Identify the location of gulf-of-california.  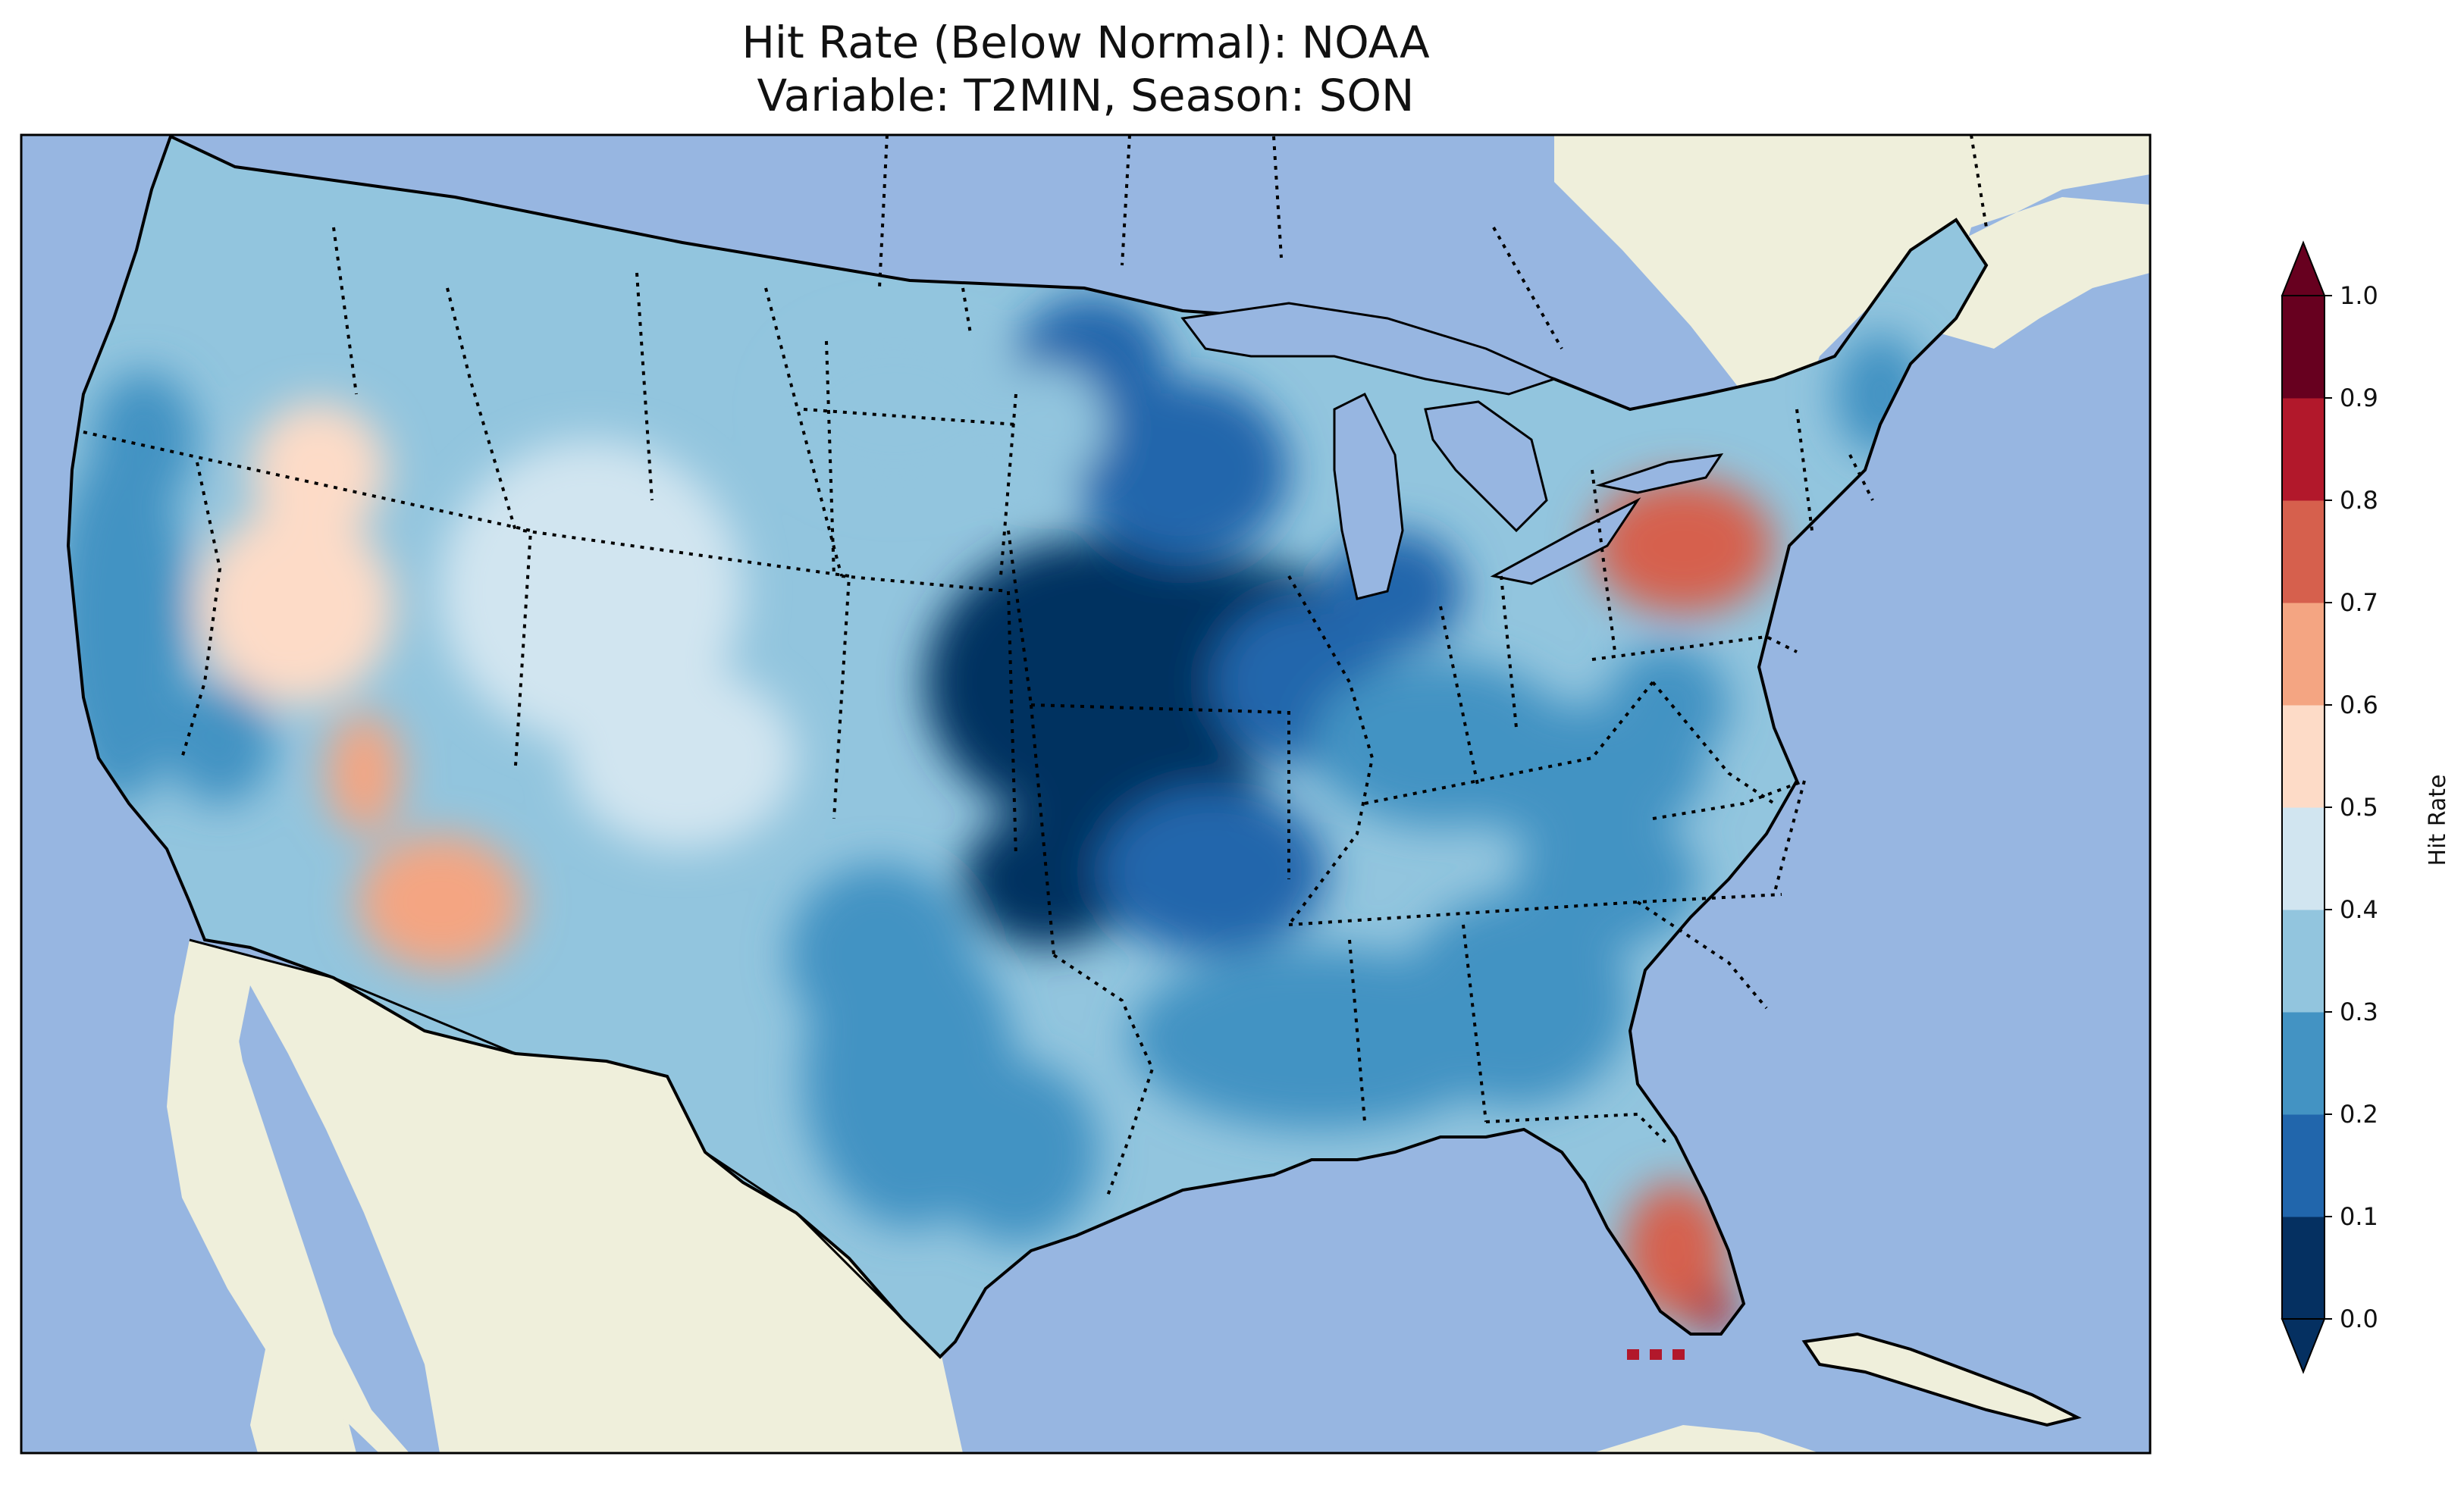
(338, 1219).